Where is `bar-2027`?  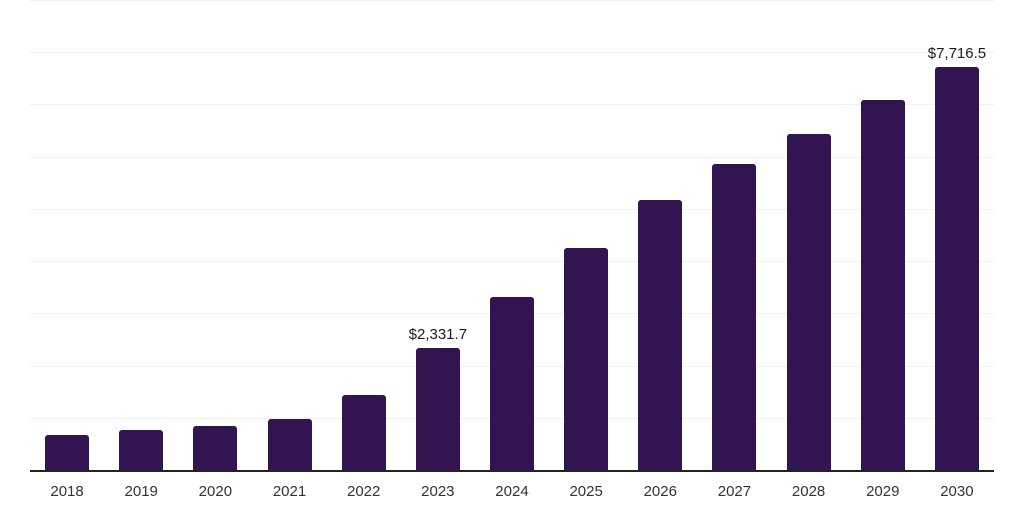 bar-2027 is located at coordinates (734, 316).